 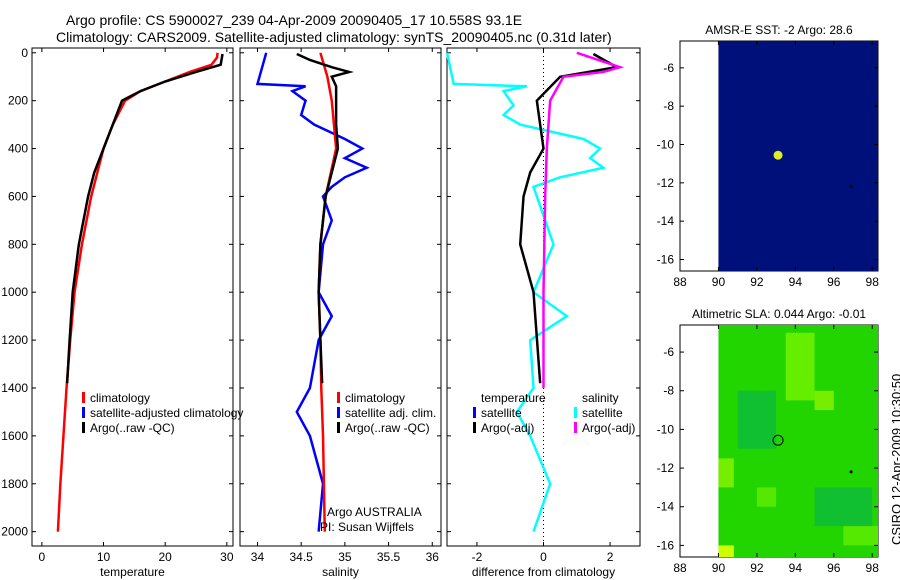 What do you see at coordinates (14, 484) in the screenshot?
I see `y-tick-label: 1800` at bounding box center [14, 484].